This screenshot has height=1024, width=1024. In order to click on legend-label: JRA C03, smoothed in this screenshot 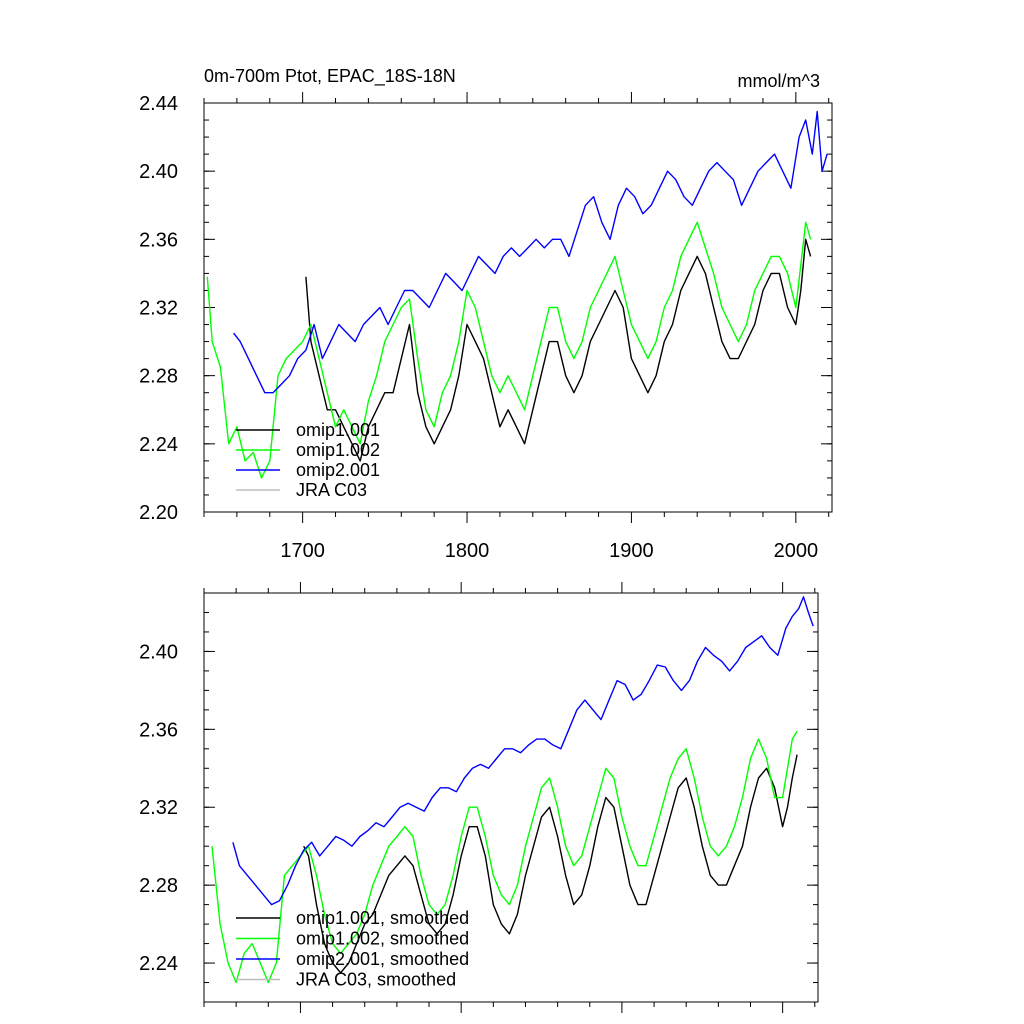, I will do `click(376, 980)`.